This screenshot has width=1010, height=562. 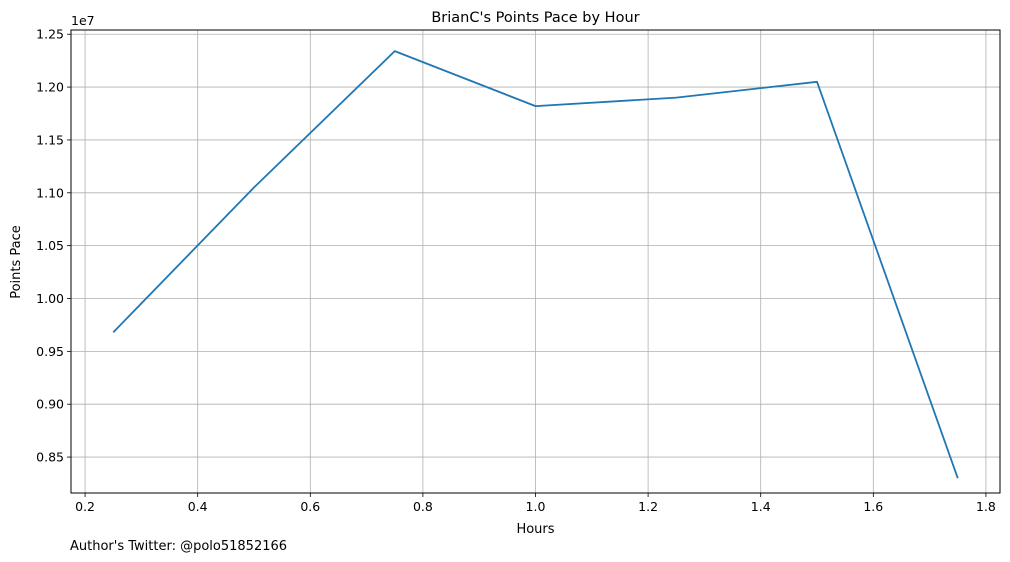 What do you see at coordinates (178, 546) in the screenshot?
I see `author-twitter-footer: Author's Twitter: @polo51852166` at bounding box center [178, 546].